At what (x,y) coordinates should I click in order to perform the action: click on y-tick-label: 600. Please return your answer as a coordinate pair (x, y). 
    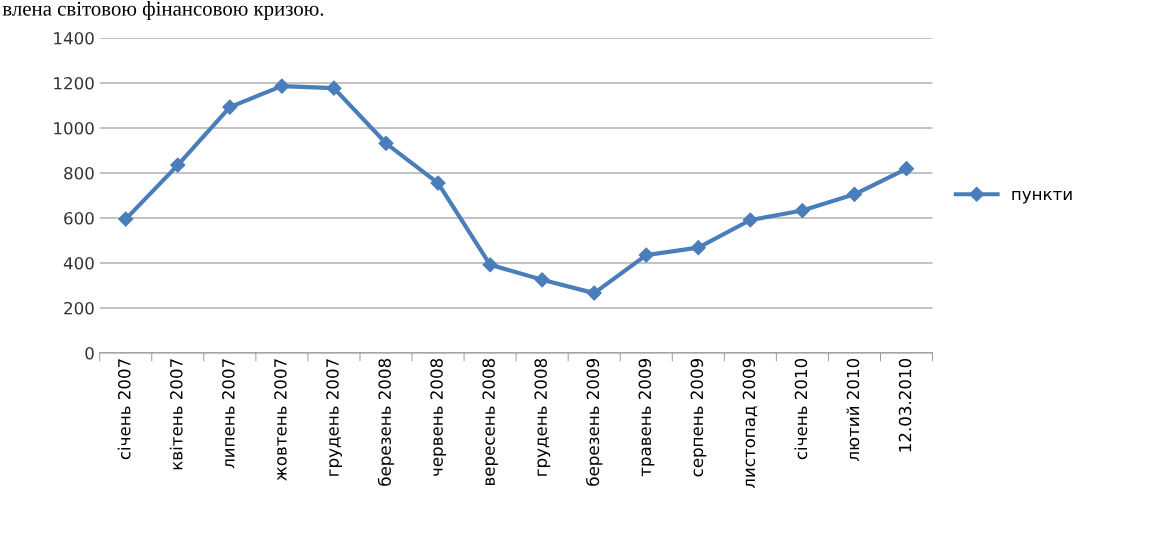
    Looking at the image, I should click on (79, 218).